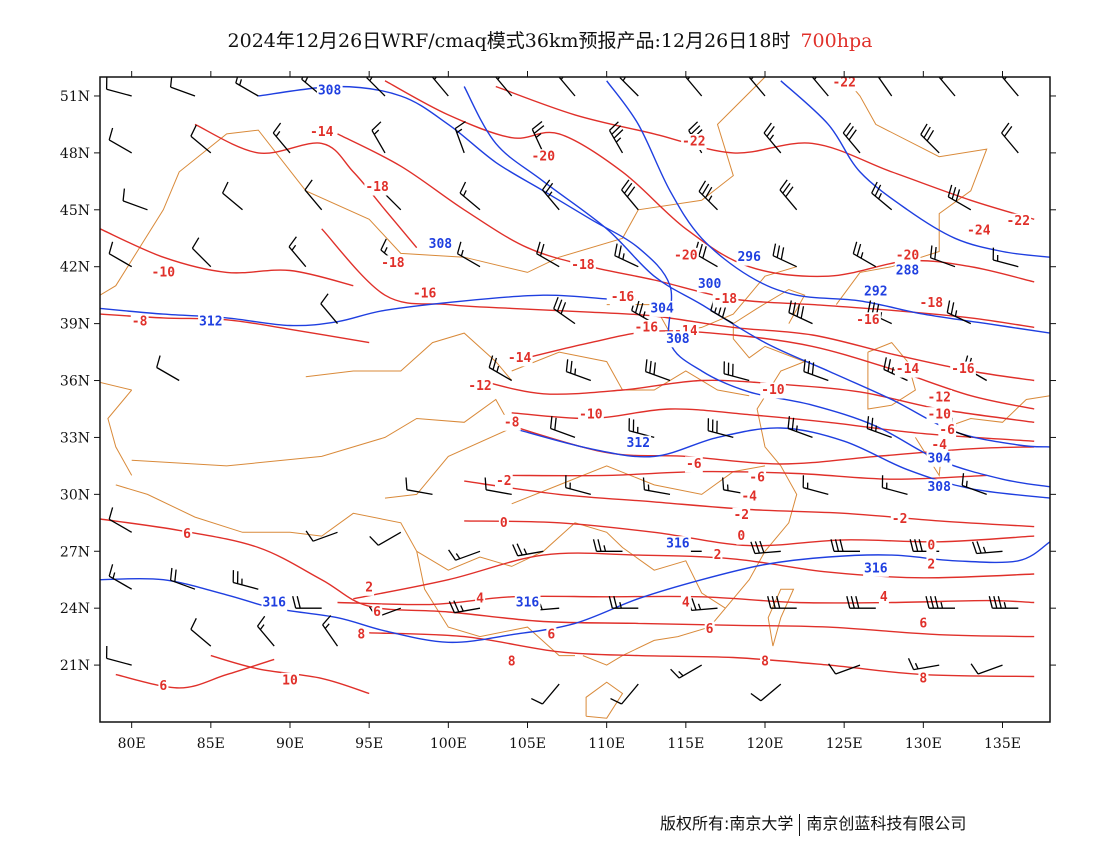  What do you see at coordinates (773, 390) in the screenshot?
I see `temperature-label: -10` at bounding box center [773, 390].